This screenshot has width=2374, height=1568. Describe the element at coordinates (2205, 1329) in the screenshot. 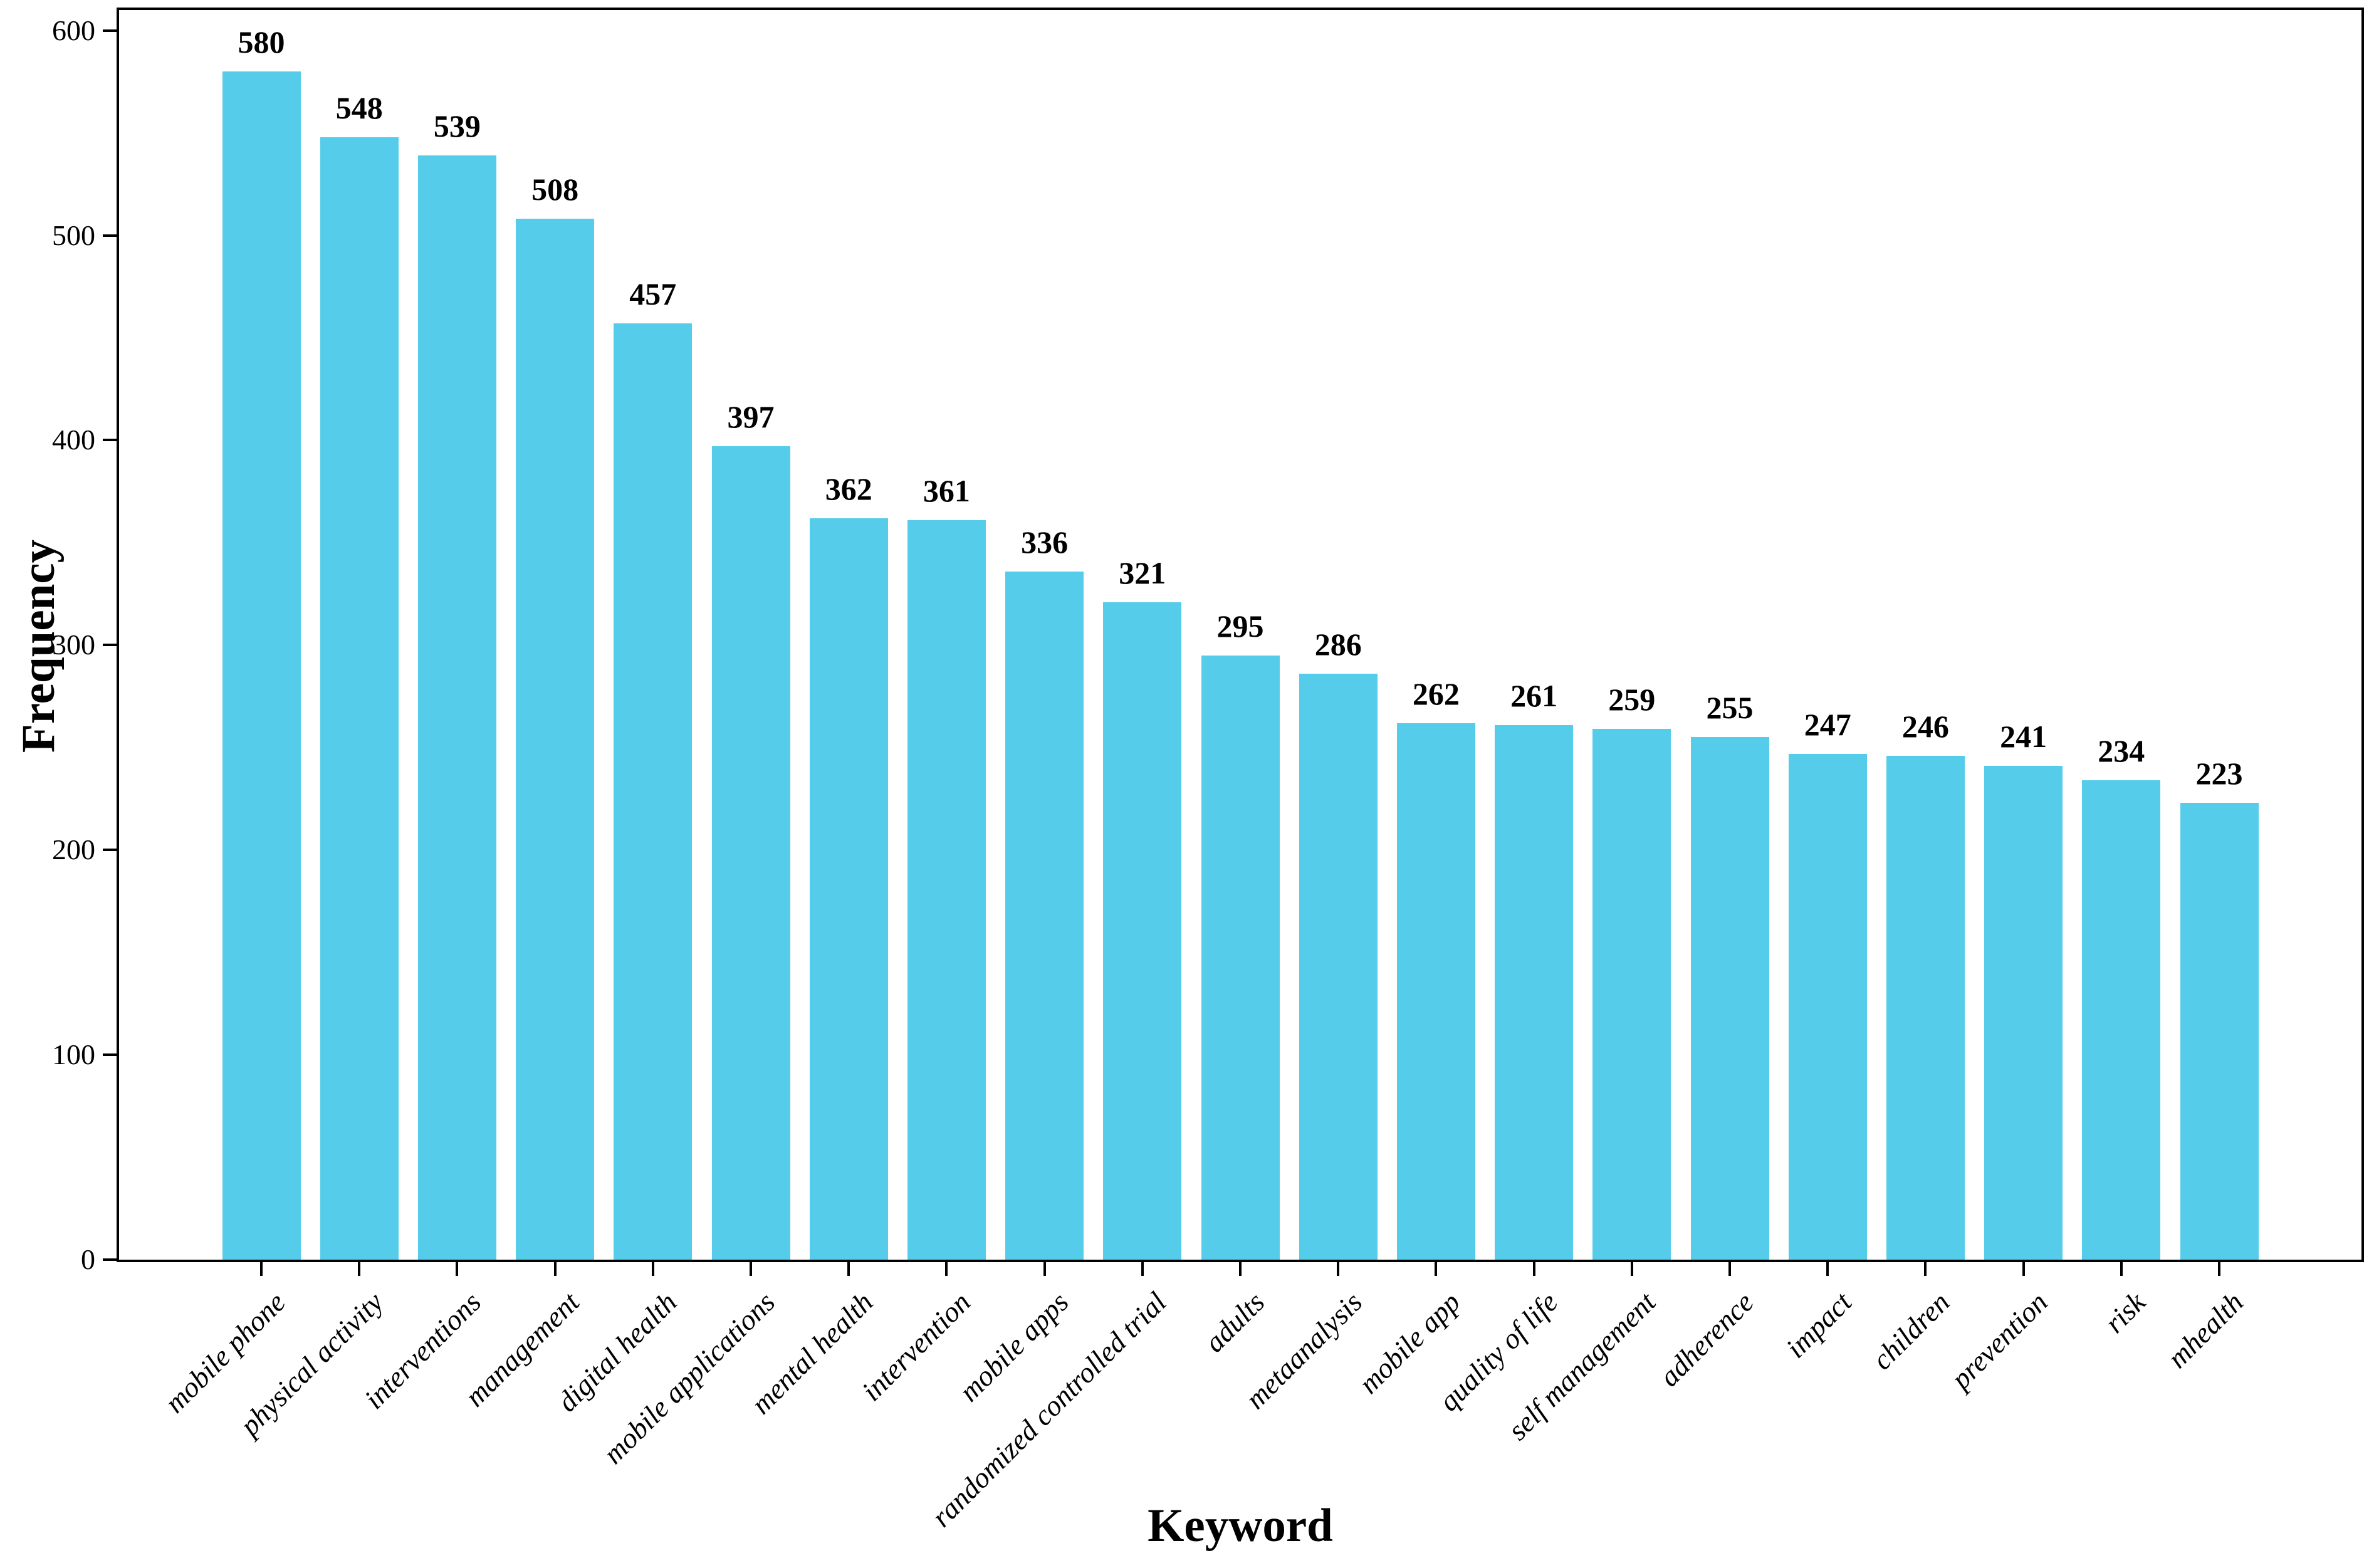

I see `x-category-label: mhealth` at that location.